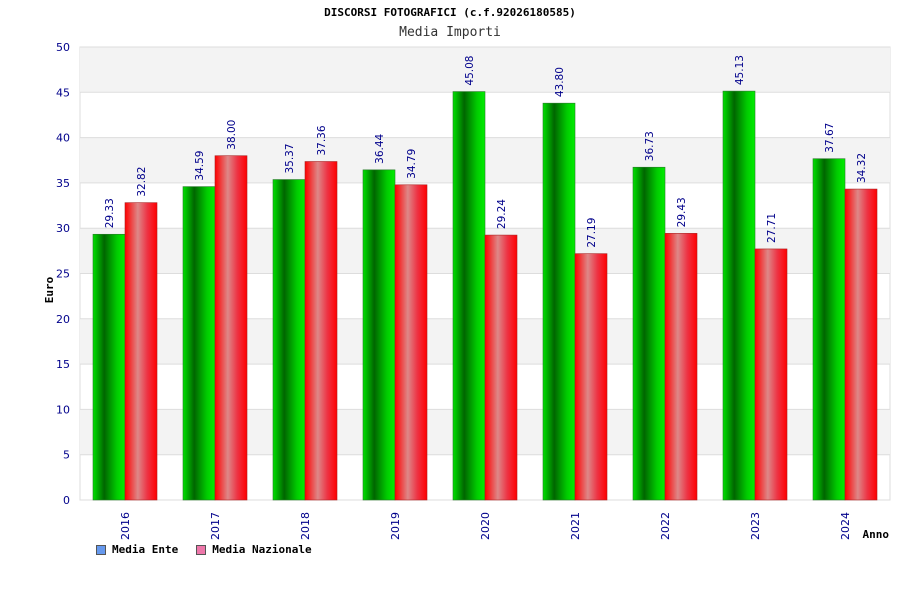 This screenshot has height=600, width=900. Describe the element at coordinates (575, 526) in the screenshot. I see `x-tick-label: 2021` at that location.